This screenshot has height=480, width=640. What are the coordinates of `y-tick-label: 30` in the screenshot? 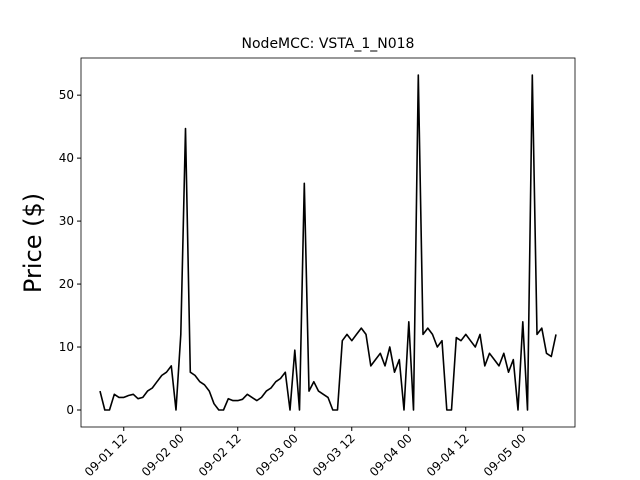 It's located at (66, 221).